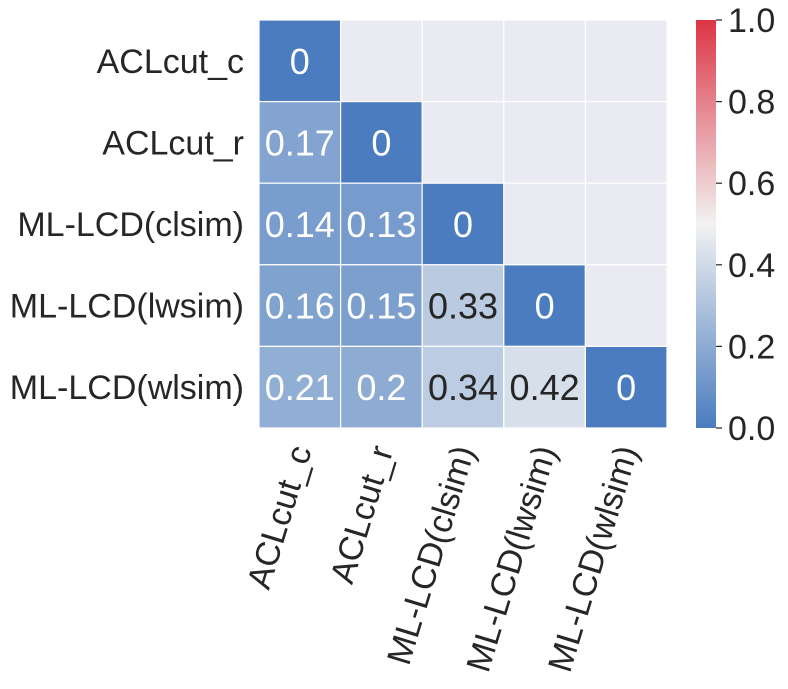  I want to click on cell-value-label: 0.34, so click(463, 387).